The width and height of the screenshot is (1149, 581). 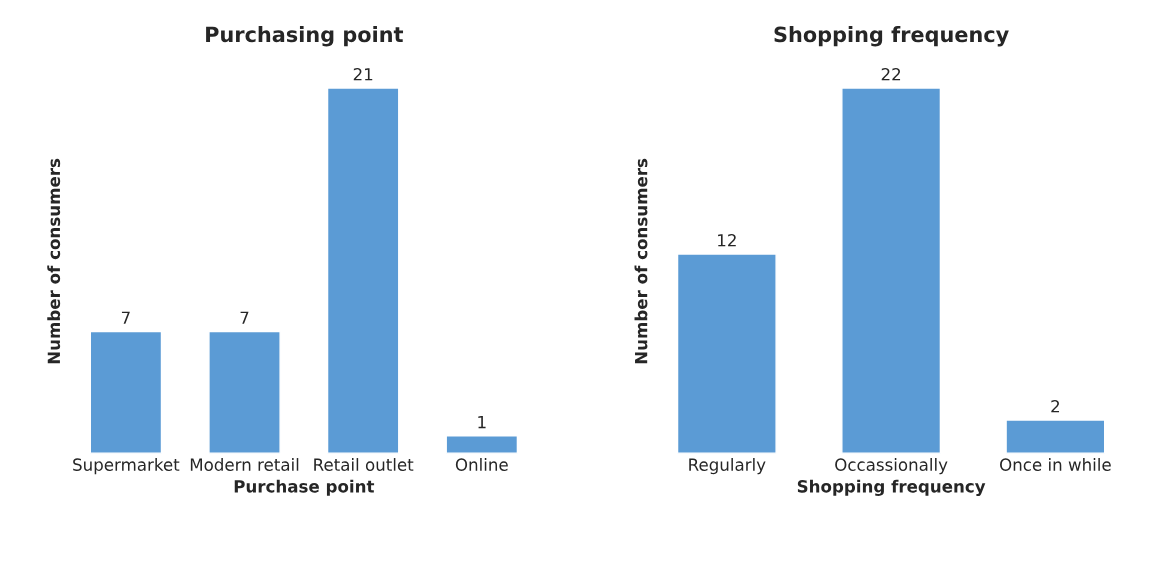 I want to click on data-label: 21, so click(x=363, y=74).